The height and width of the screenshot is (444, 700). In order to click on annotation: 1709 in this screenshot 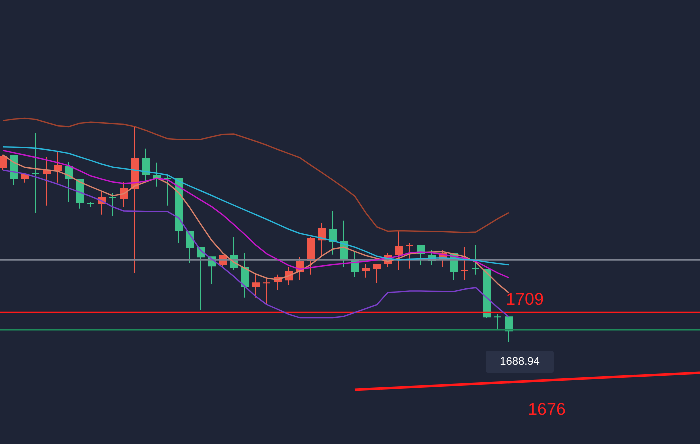, I will do `click(525, 299)`.